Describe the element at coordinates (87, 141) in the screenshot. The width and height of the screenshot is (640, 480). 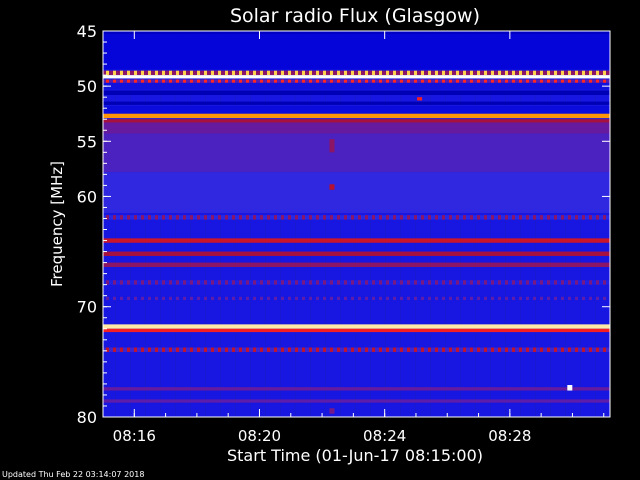
I see `y-tick-label: 55` at that location.